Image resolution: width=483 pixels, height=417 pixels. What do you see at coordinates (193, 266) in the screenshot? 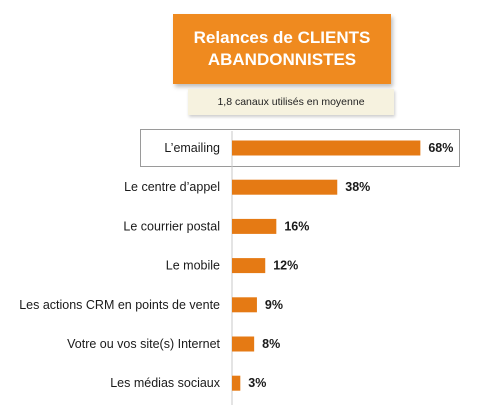
I see `category-label: Le mobile` at bounding box center [193, 266].